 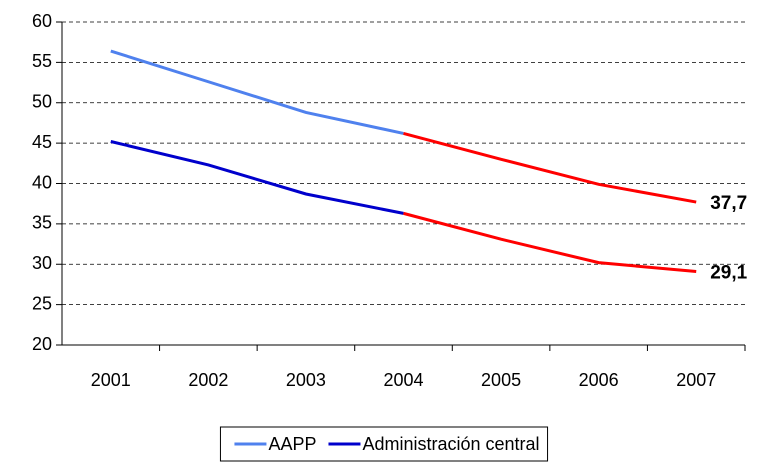 I want to click on y-tick-label: 20, so click(x=42, y=344).